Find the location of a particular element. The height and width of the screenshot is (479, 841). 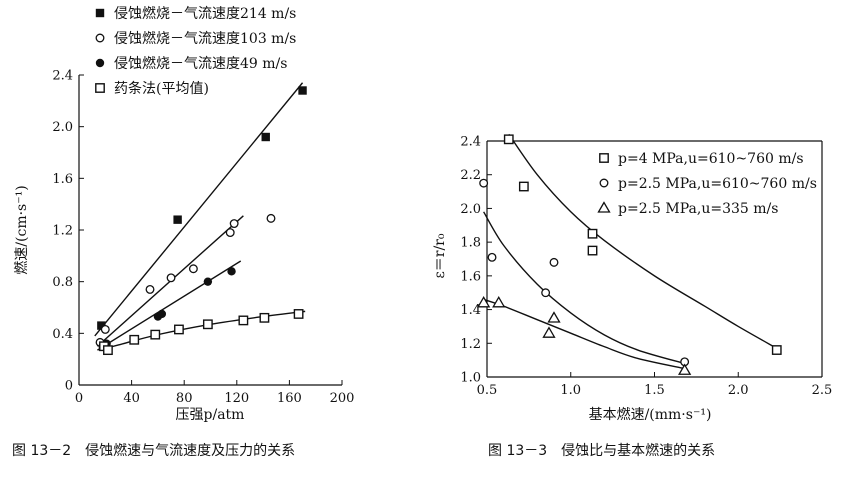

legend-label: p=4 MPa,u=610~760 m/s is located at coordinates (711, 159).